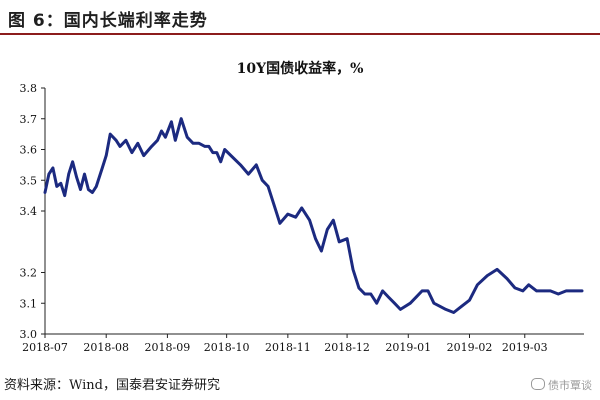 The height and width of the screenshot is (400, 600). I want to click on x-tick-label: 2019-03, so click(525, 347).